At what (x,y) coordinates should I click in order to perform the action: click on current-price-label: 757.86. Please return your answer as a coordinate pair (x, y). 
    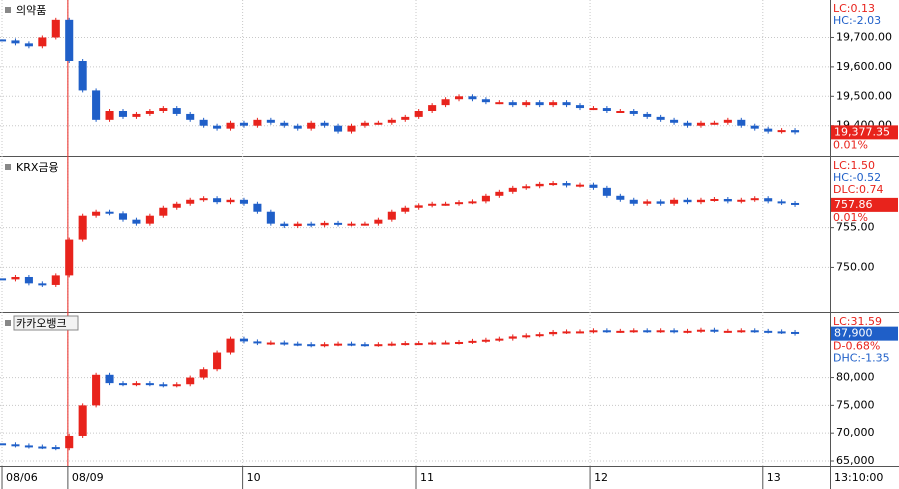
    Looking at the image, I should click on (853, 204).